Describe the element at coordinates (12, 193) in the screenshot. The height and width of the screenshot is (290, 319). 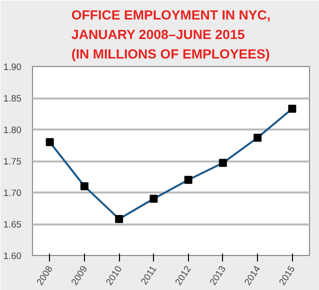
I see `y-tick-label: 1.70` at that location.